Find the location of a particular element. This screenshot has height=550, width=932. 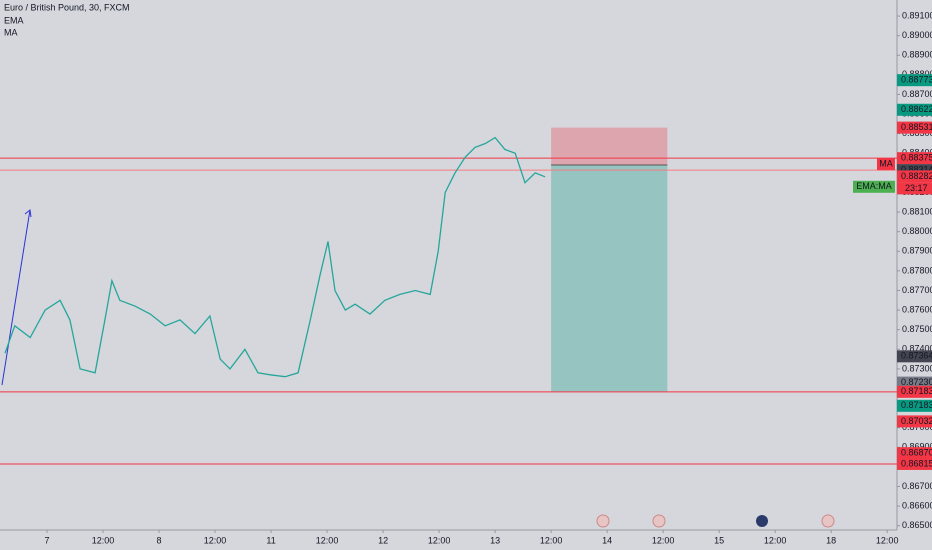

indicator-tag-label: MA is located at coordinates (886, 164).